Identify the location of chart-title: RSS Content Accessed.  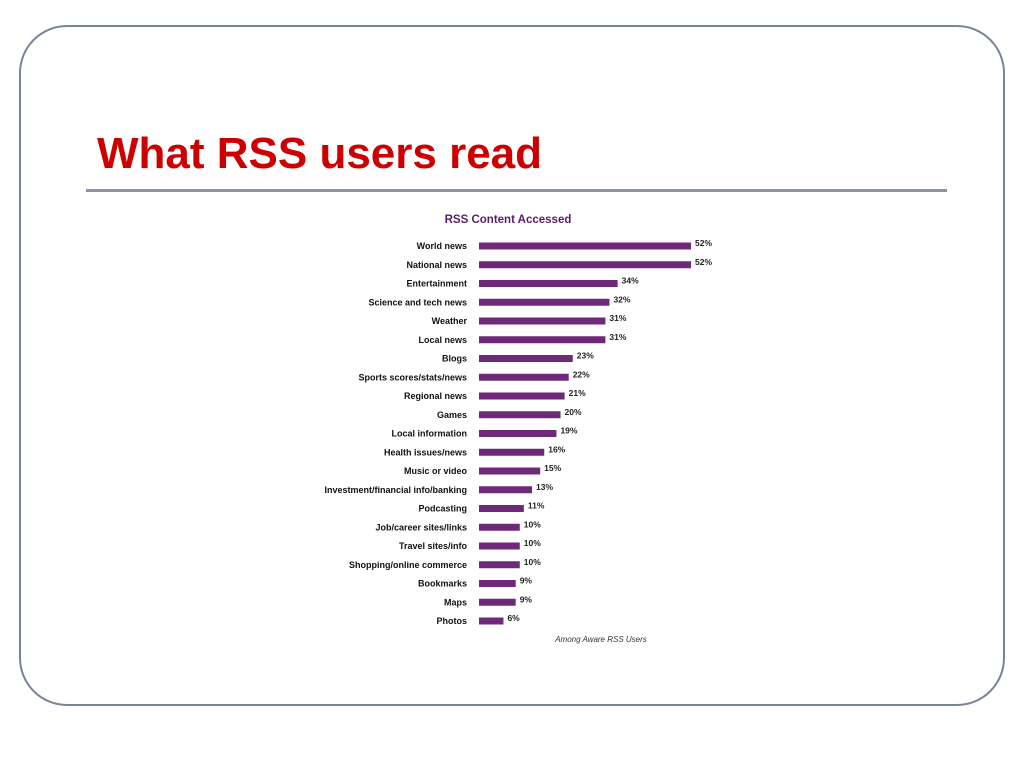
(508, 220).